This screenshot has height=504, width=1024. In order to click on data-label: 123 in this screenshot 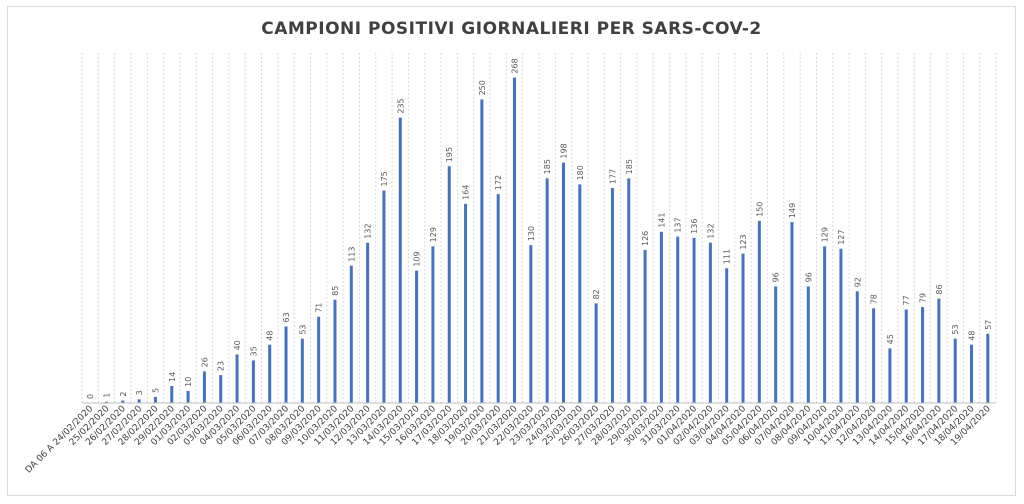, I will do `click(743, 241)`.